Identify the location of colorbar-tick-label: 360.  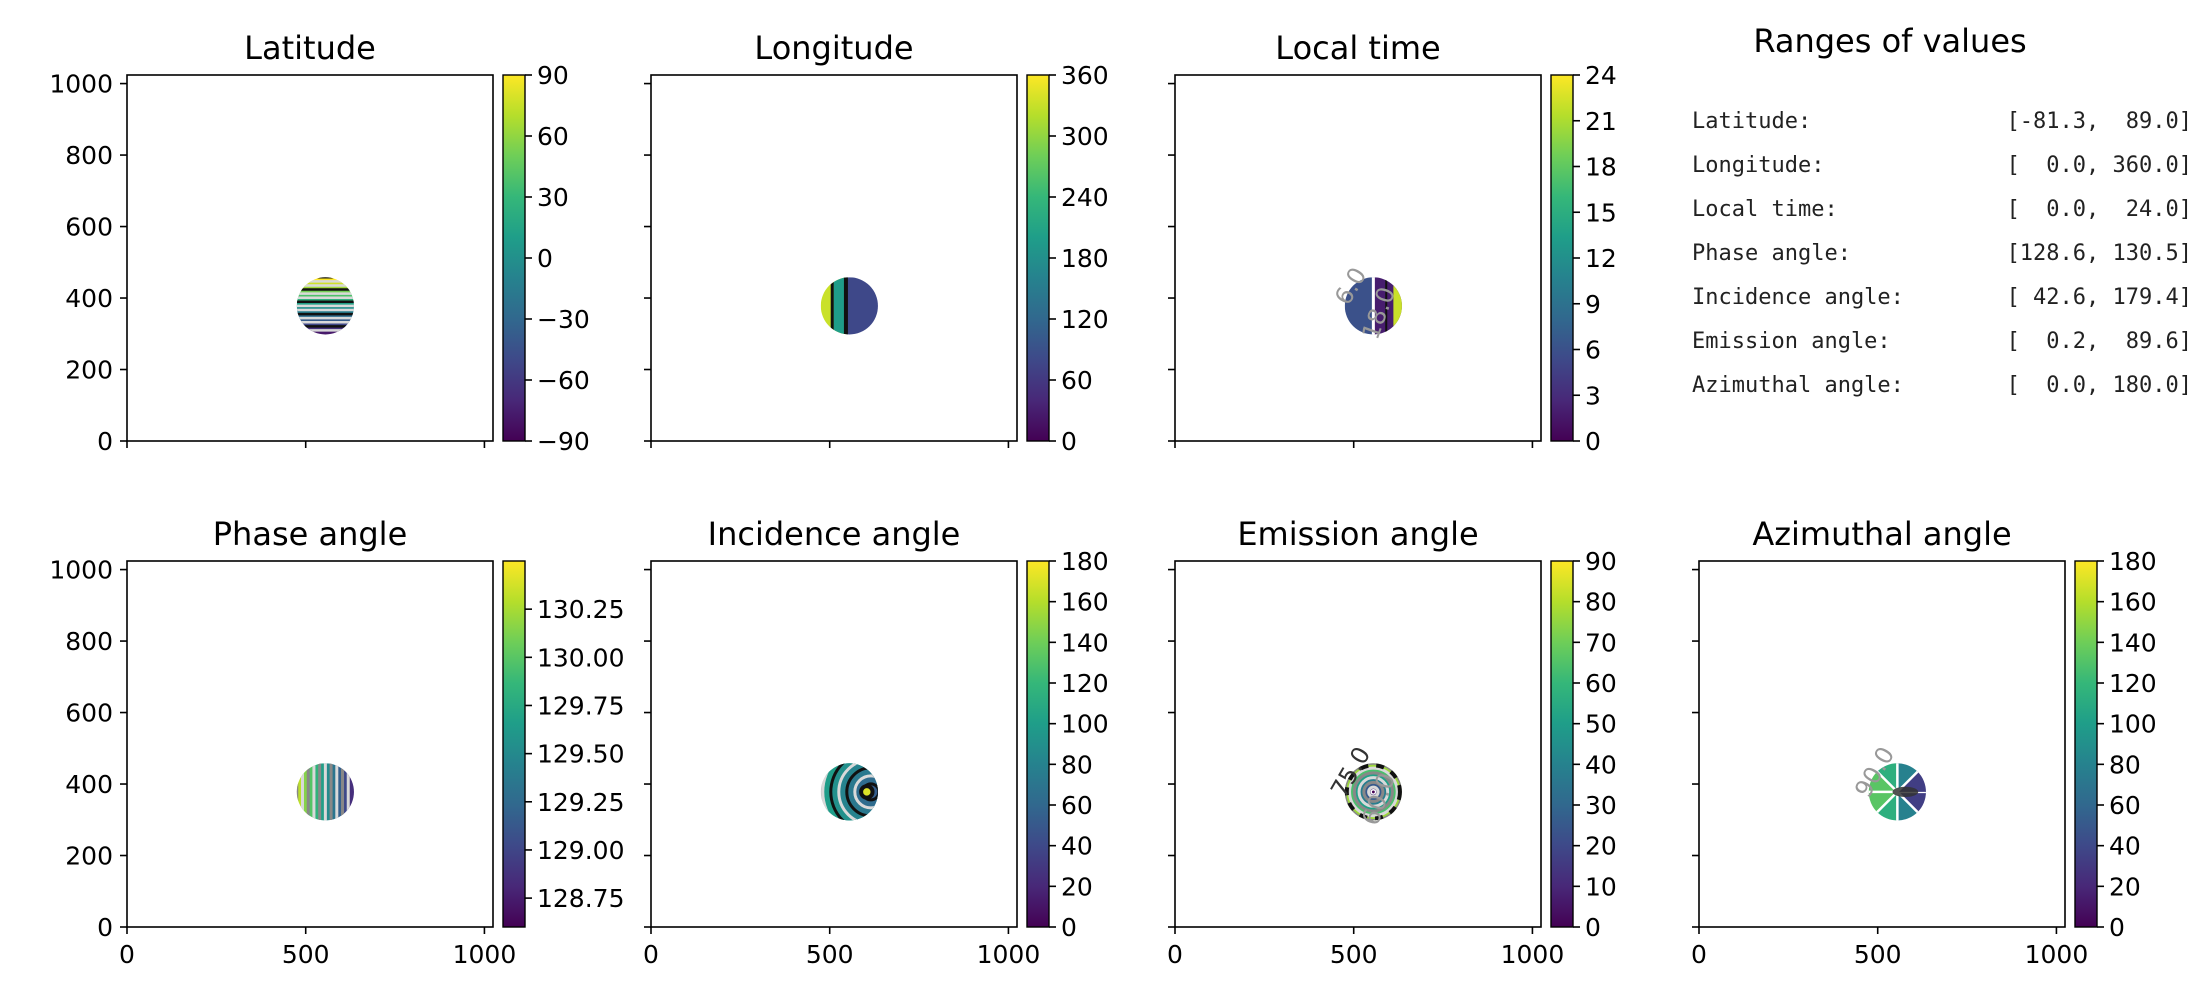
(1085, 75).